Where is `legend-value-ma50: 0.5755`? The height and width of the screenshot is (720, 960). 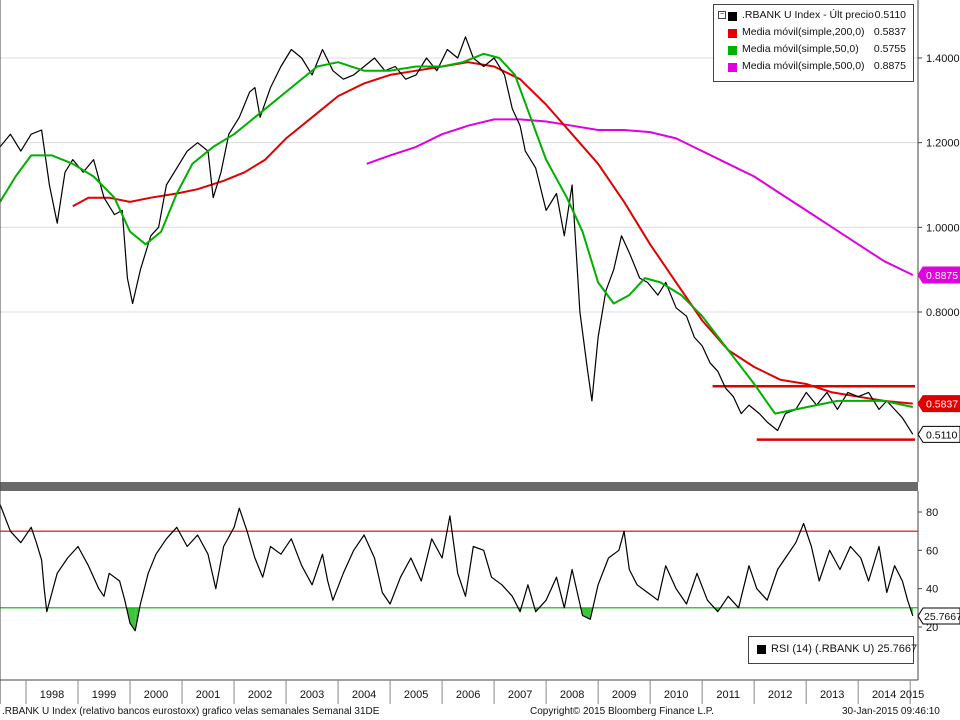 legend-value-ma50: 0.5755 is located at coordinates (889, 49).